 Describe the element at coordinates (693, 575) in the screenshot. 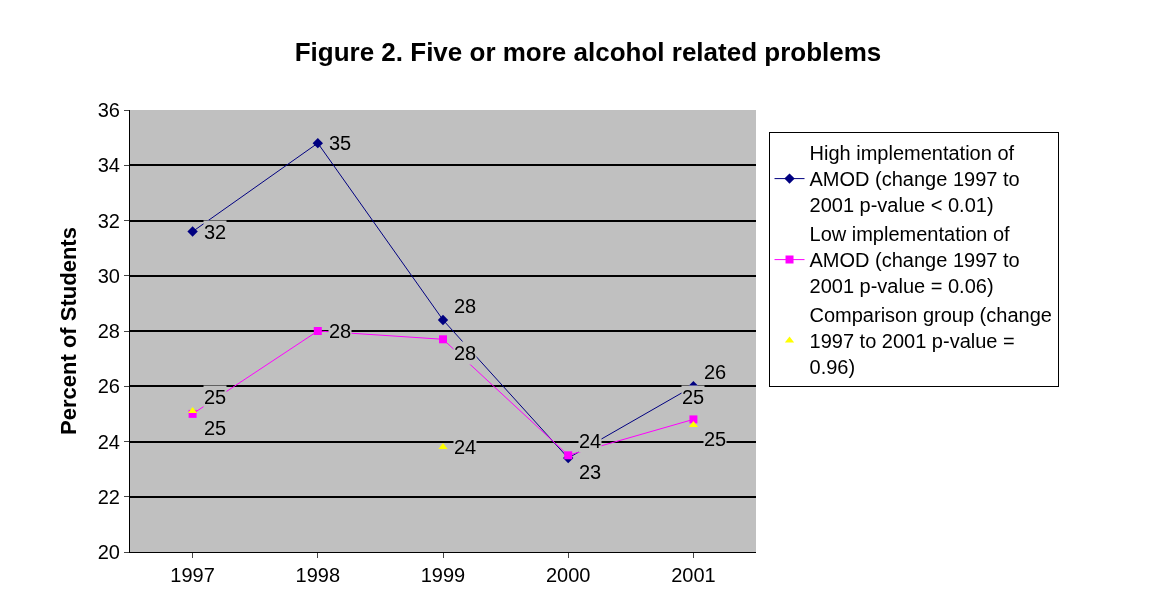

I see `x-tick-label: 2001` at that location.